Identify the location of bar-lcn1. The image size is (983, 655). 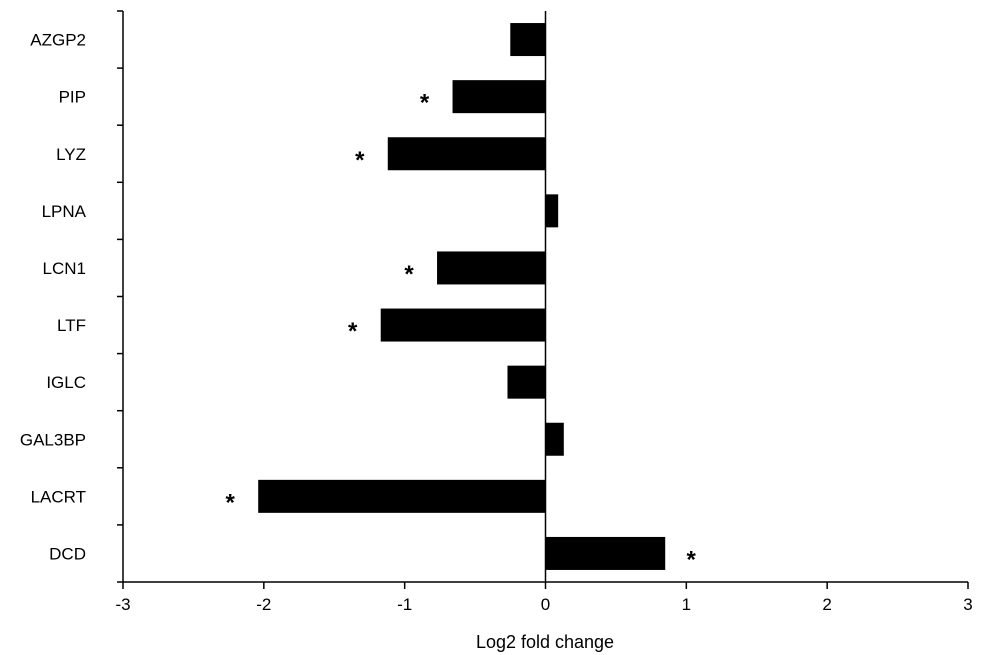
(491, 268).